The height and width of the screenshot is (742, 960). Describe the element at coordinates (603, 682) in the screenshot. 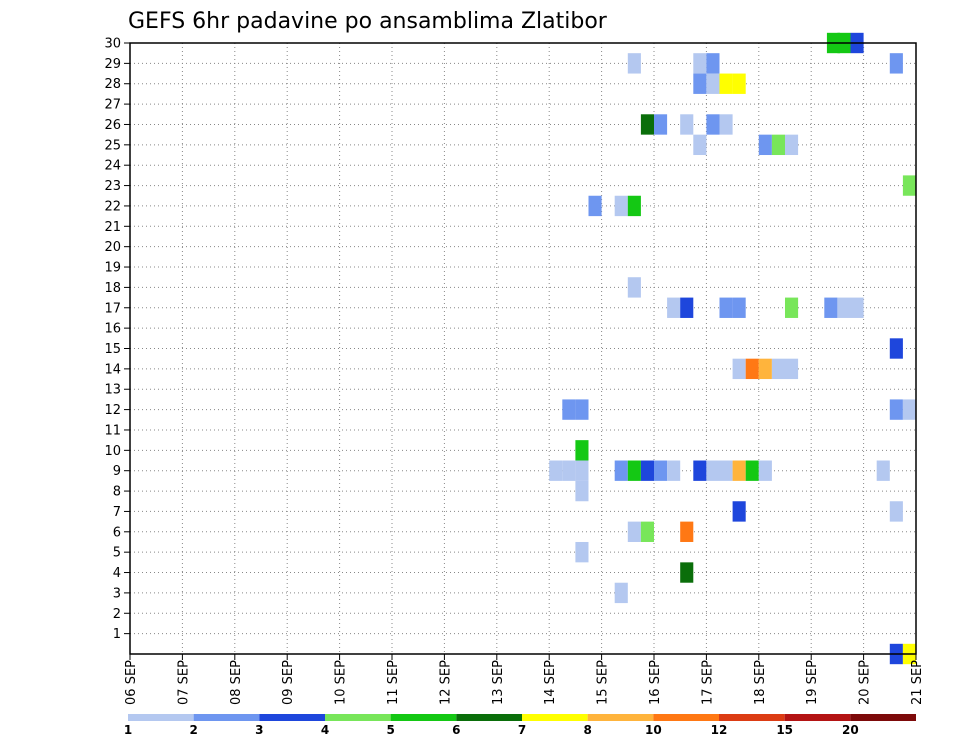

I see `x-tick-label: 15 SEP` at that location.